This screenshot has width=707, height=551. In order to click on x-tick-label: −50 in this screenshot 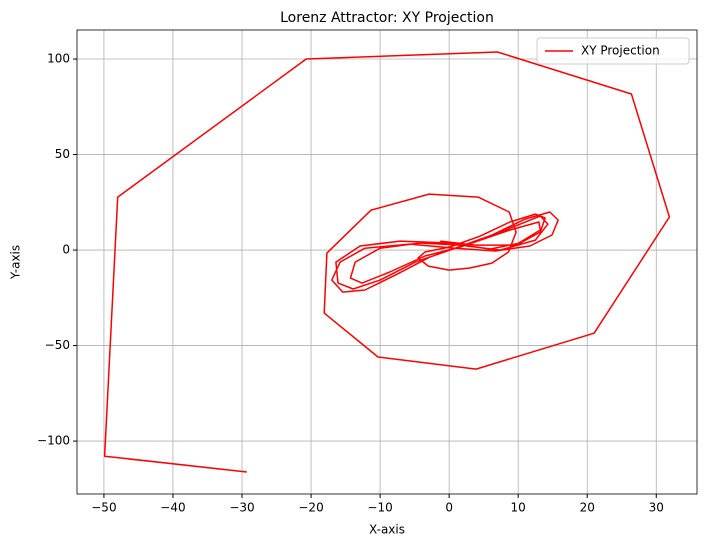, I will do `click(103, 508)`.